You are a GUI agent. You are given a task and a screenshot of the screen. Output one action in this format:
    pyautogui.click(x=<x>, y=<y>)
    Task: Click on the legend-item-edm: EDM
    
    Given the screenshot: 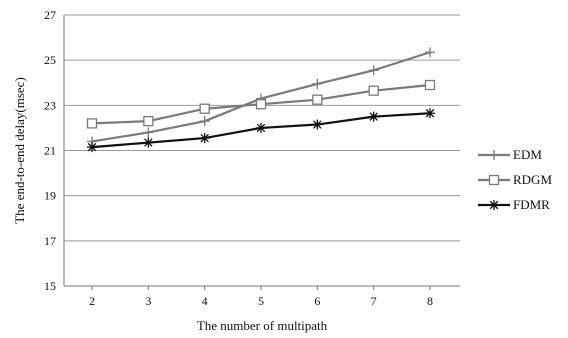 What is the action you would take?
    pyautogui.click(x=510, y=154)
    